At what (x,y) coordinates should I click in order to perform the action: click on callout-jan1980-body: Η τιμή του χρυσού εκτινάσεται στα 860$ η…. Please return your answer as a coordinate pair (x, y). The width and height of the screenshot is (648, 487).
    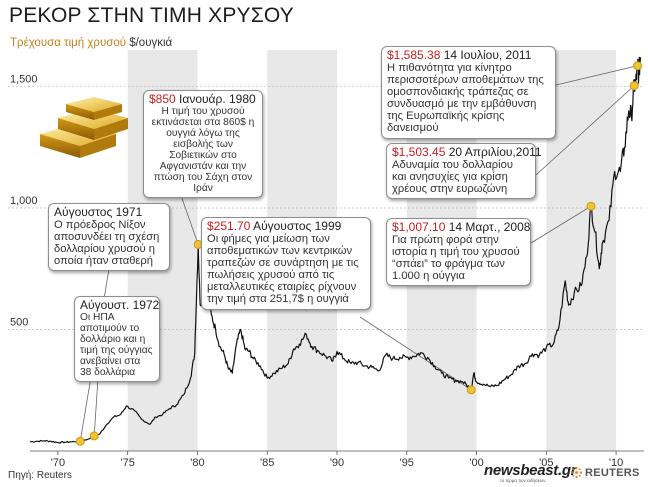
    Looking at the image, I should click on (203, 150).